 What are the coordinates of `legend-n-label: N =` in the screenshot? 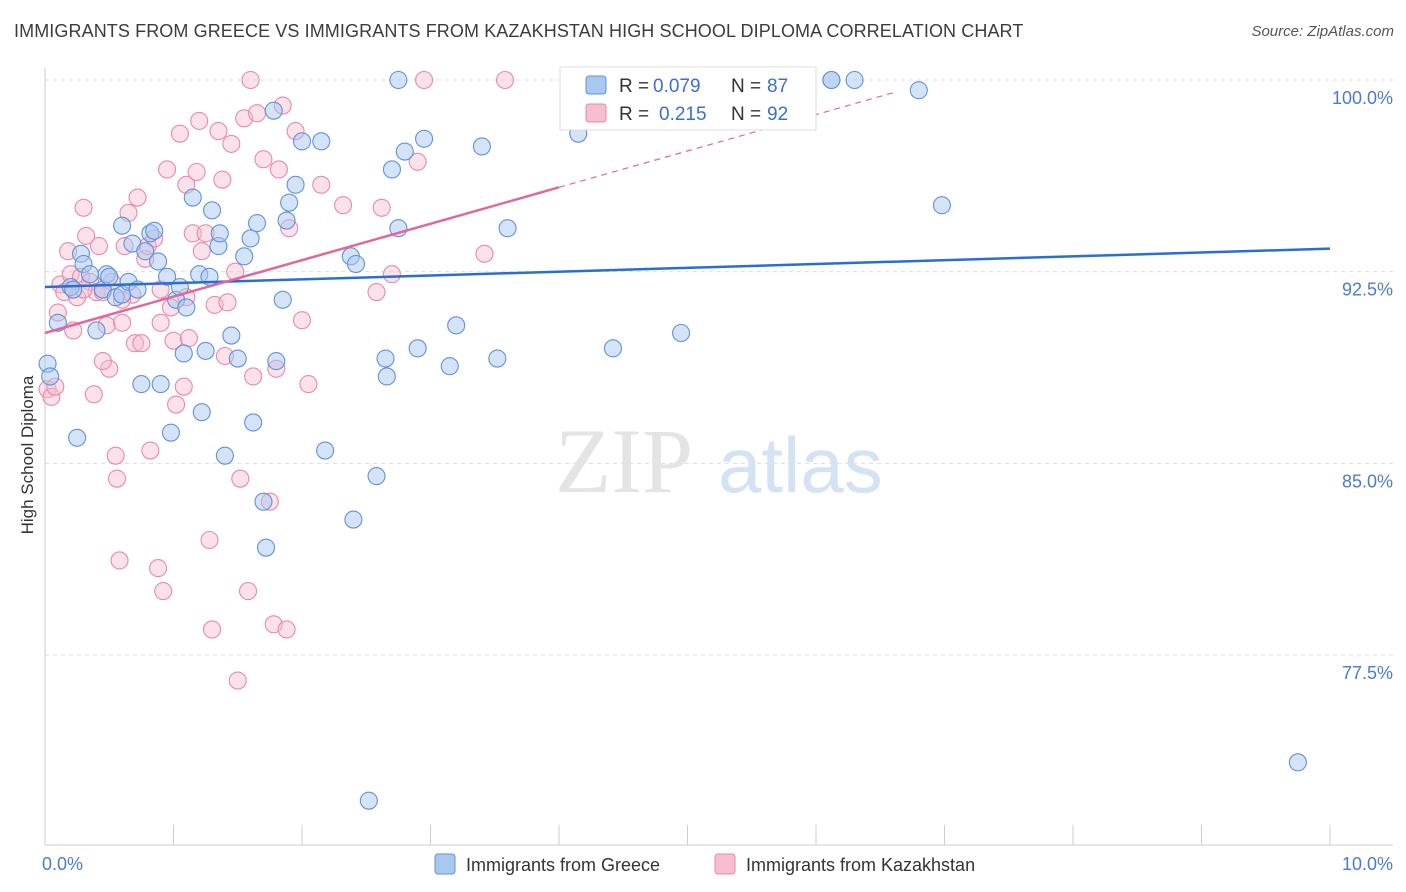 It's located at (746, 86).